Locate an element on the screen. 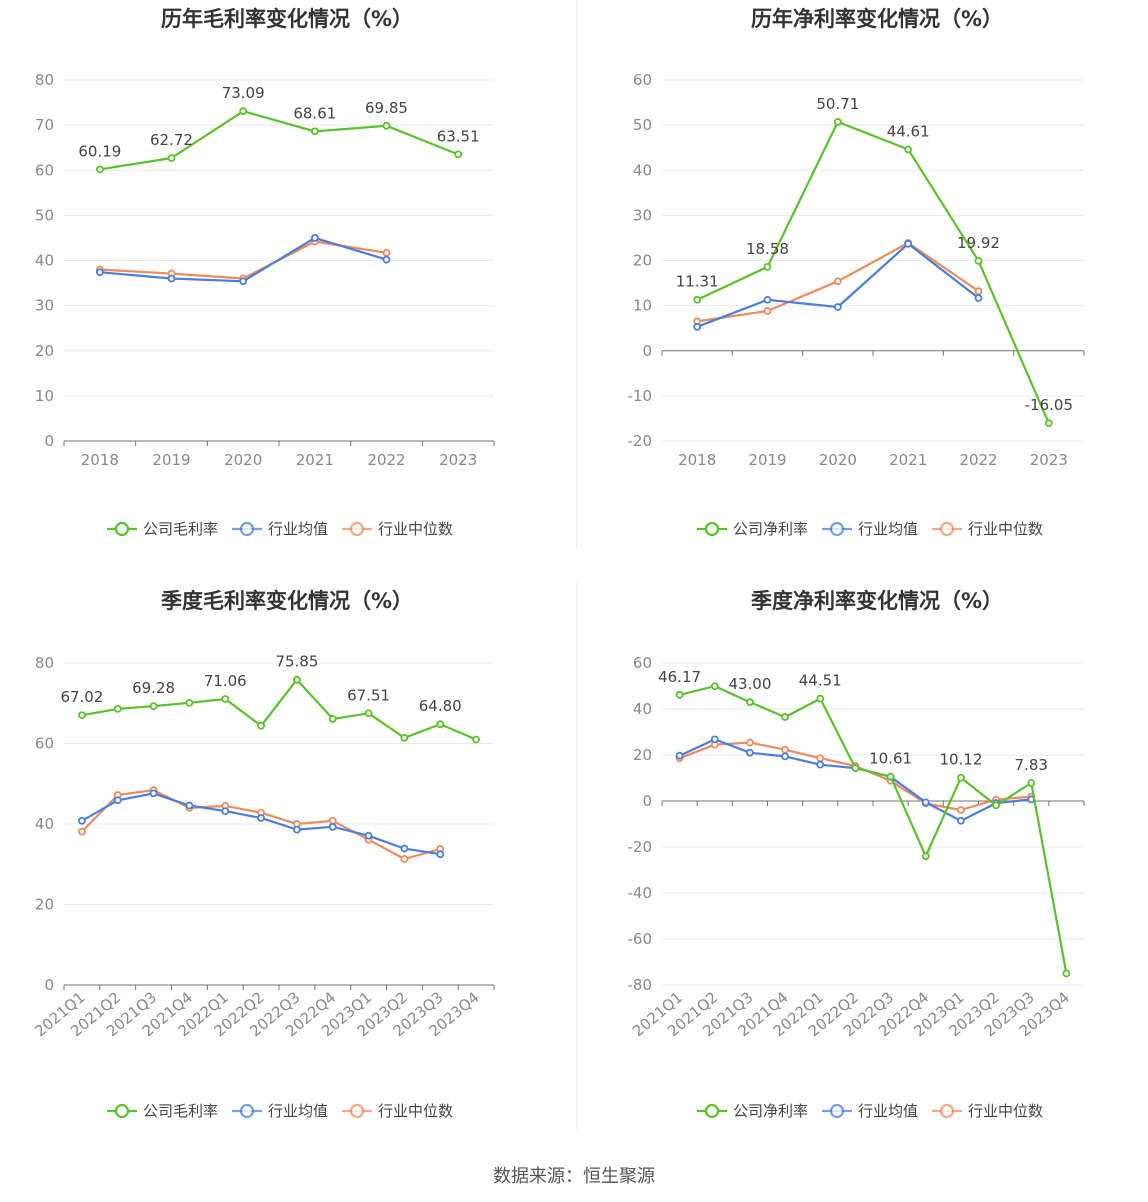  data-label: 11.31 is located at coordinates (697, 282).